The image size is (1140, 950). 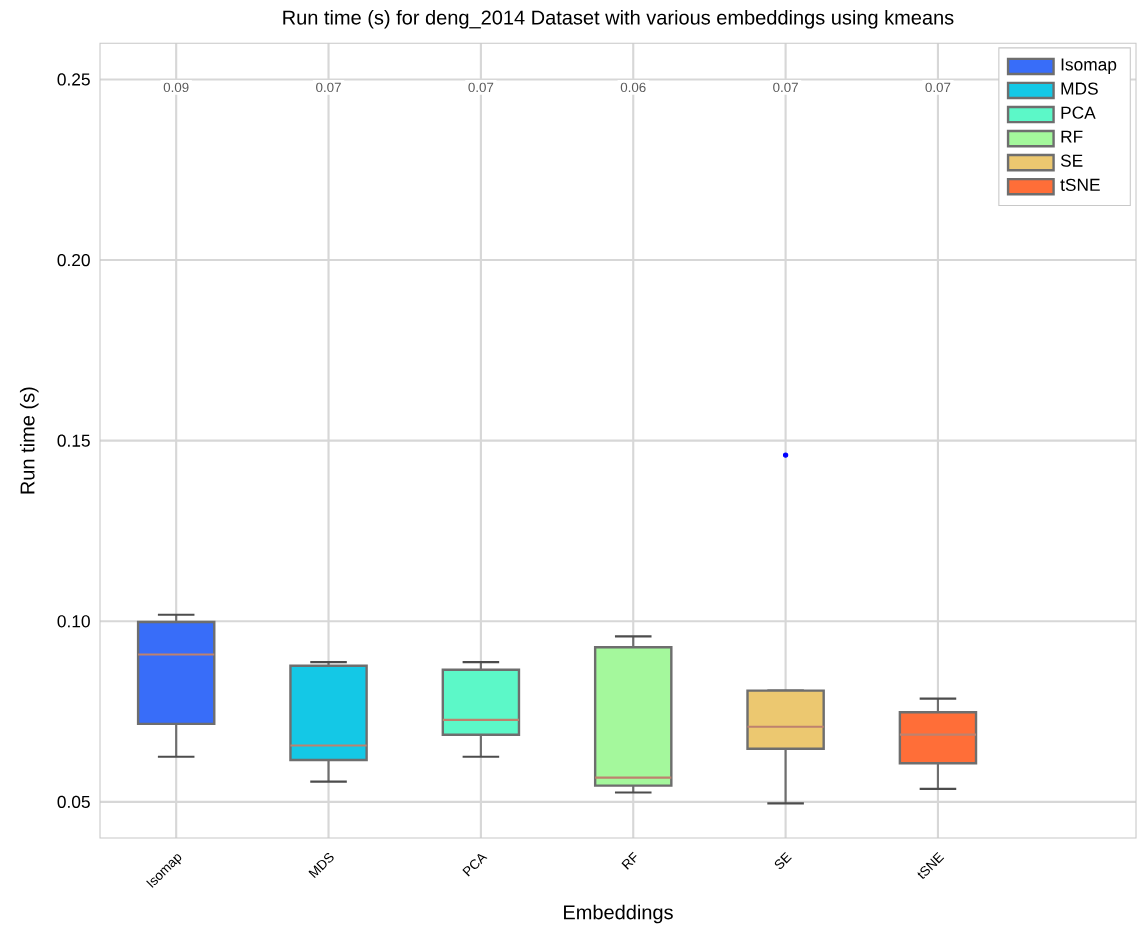 I want to click on legend-label: MDS, so click(x=1079, y=88).